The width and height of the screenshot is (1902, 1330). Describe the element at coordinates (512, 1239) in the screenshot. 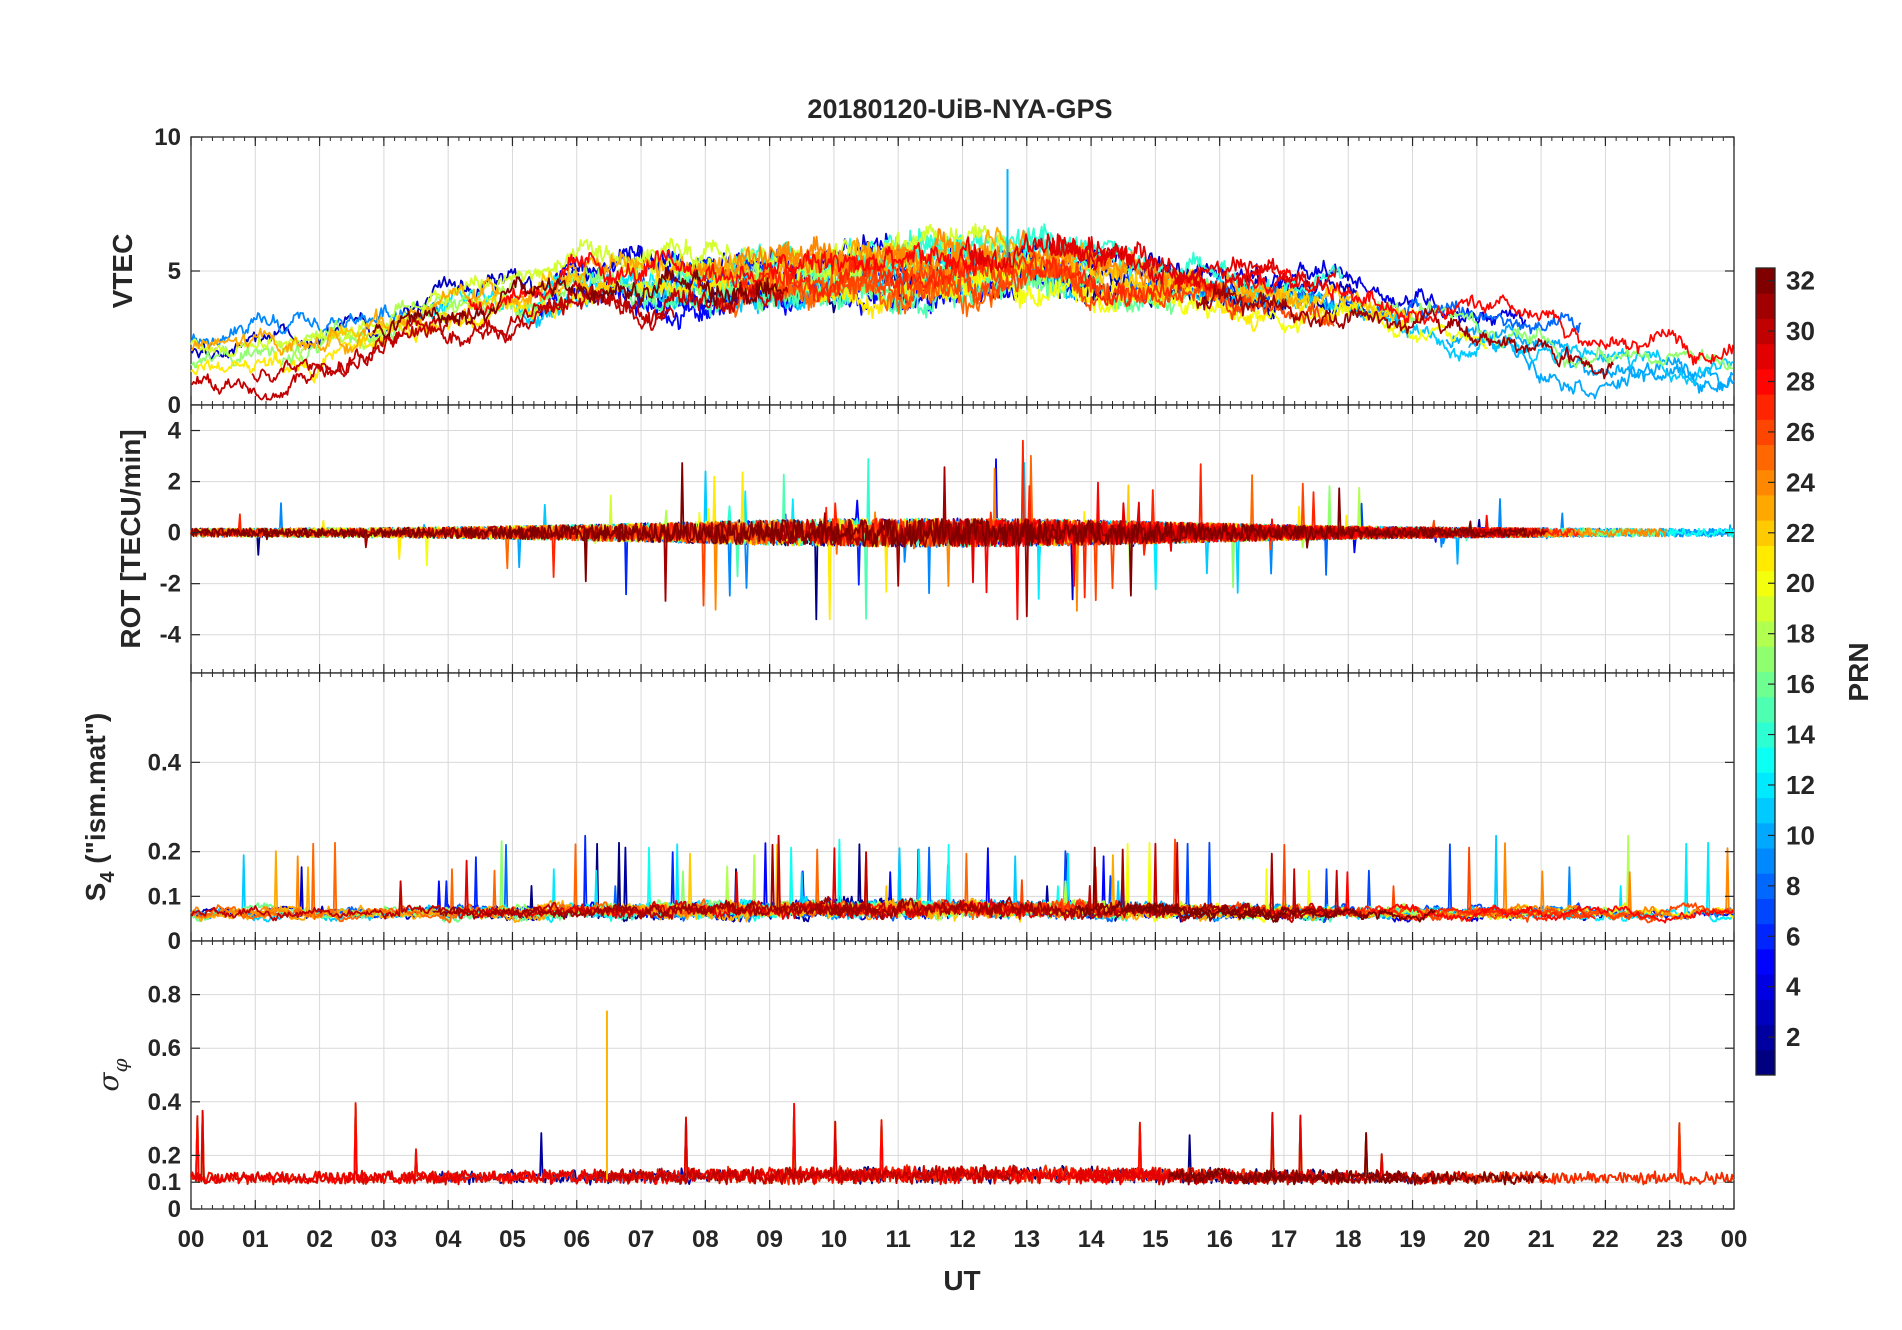

I see `x-tick-label: 05` at that location.